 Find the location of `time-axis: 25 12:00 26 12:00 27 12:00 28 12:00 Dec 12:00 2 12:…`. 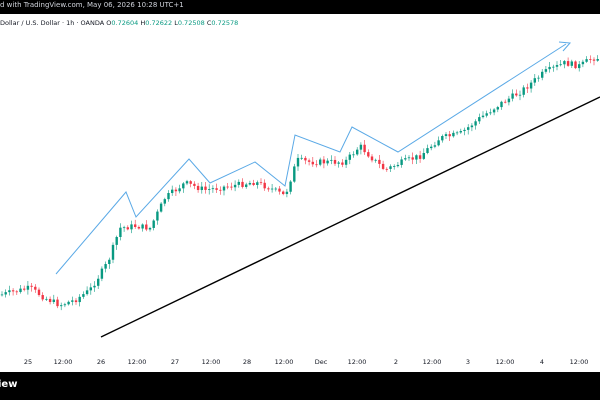

time-axis: 25 12:00 26 12:00 27 12:00 28 12:00 Dec 12:00 2 12:… is located at coordinates (300, 364).